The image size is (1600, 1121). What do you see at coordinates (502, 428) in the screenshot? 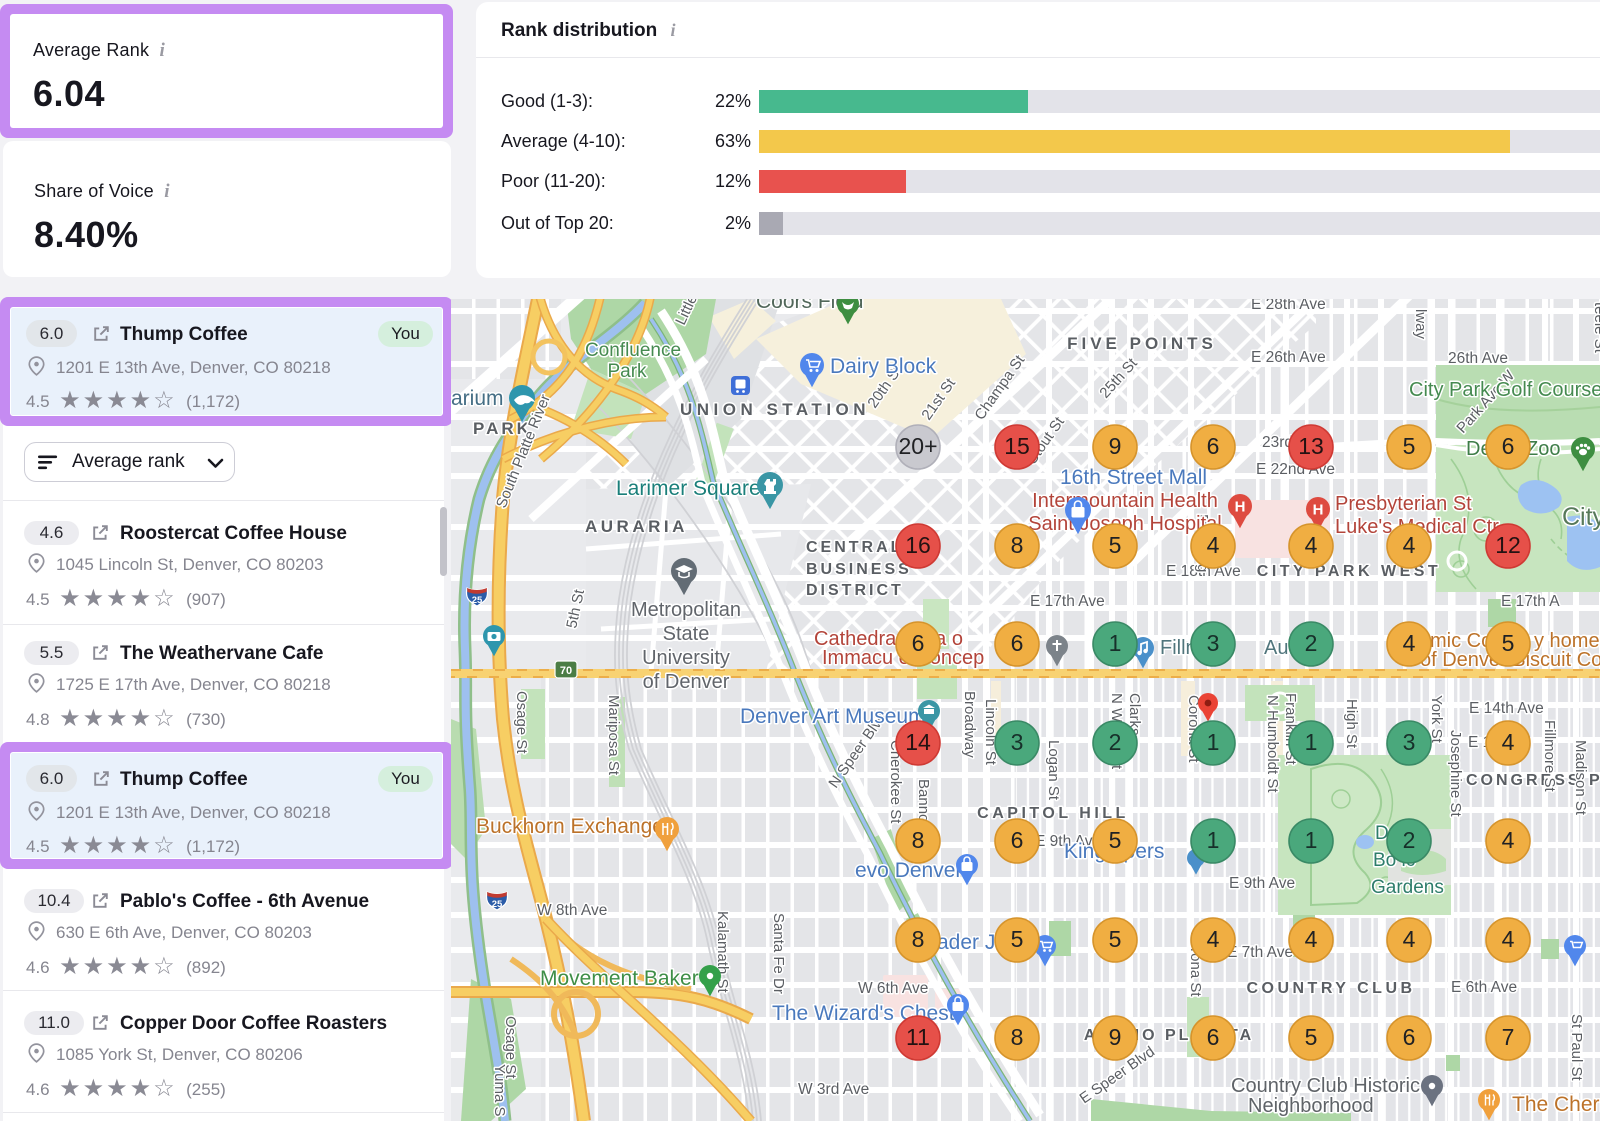
I see `svg-text: PARK` at bounding box center [502, 428].